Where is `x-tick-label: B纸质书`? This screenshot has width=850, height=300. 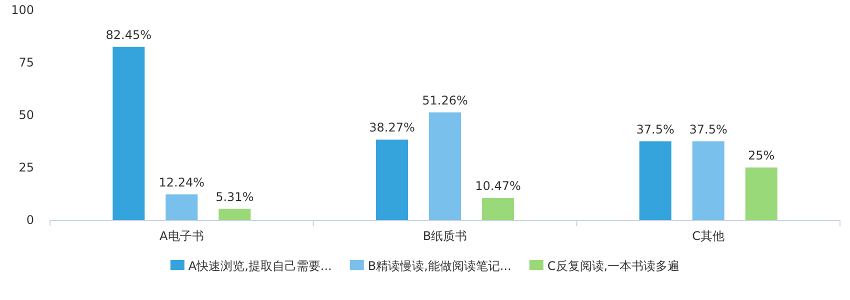
x-tick-label: B纸质书 is located at coordinates (445, 236).